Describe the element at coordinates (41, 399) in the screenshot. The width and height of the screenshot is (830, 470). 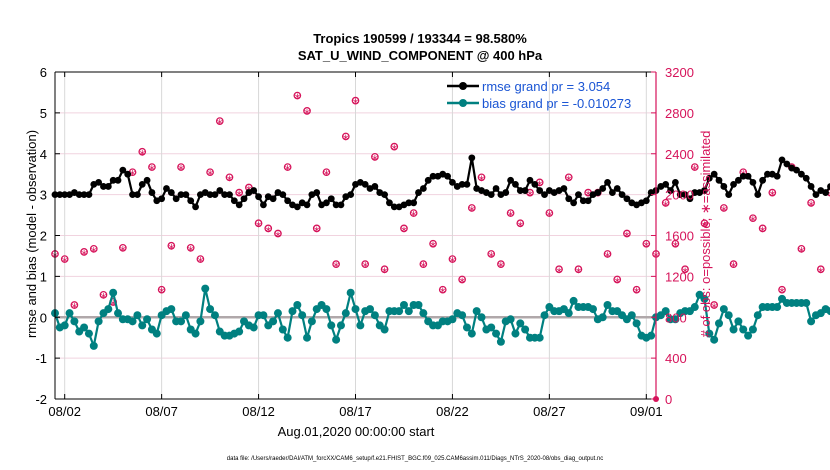
I see `y-tick-label: -2` at that location.